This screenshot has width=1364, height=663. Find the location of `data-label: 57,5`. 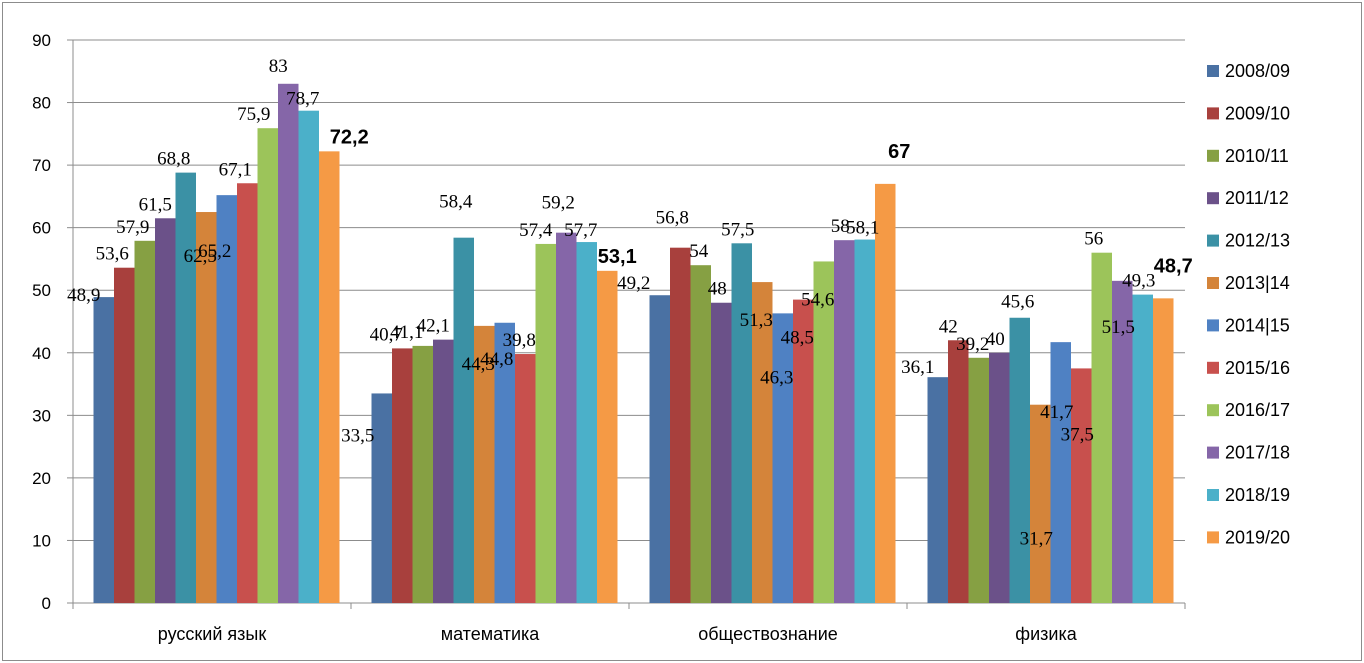

data-label: 57,5 is located at coordinates (737, 229).